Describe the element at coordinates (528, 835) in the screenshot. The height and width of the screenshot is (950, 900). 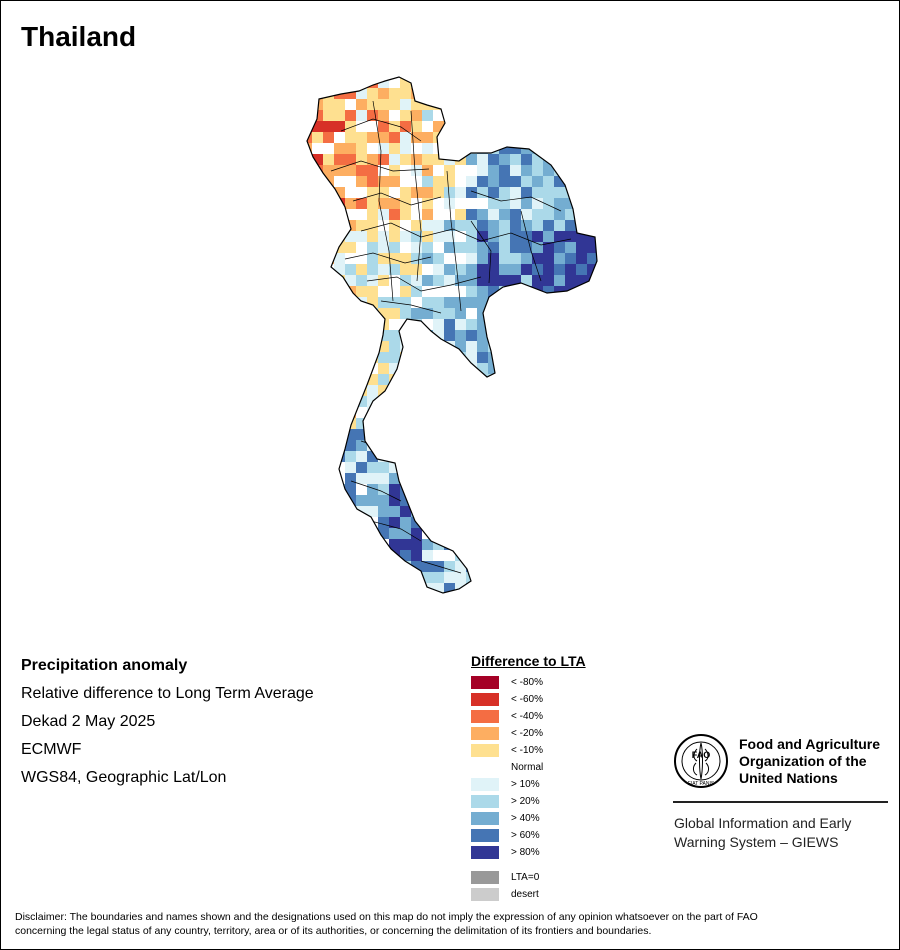
I see `legend-item: > 60%` at that location.